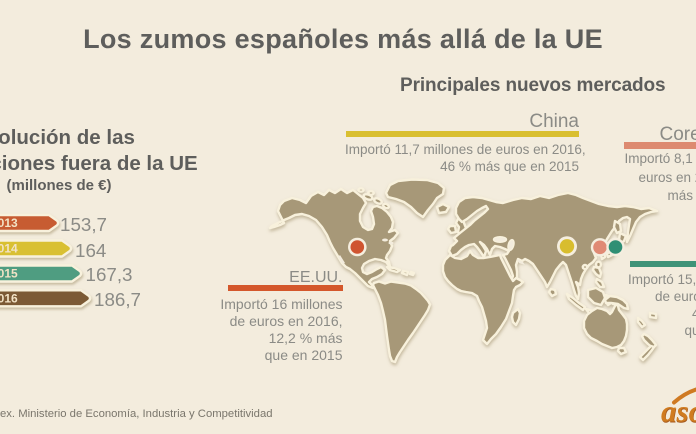 Image resolution: width=696 pixels, height=434 pixels. What do you see at coordinates (9, 248) in the screenshot?
I see `svg-text: 2014` at bounding box center [9, 248].